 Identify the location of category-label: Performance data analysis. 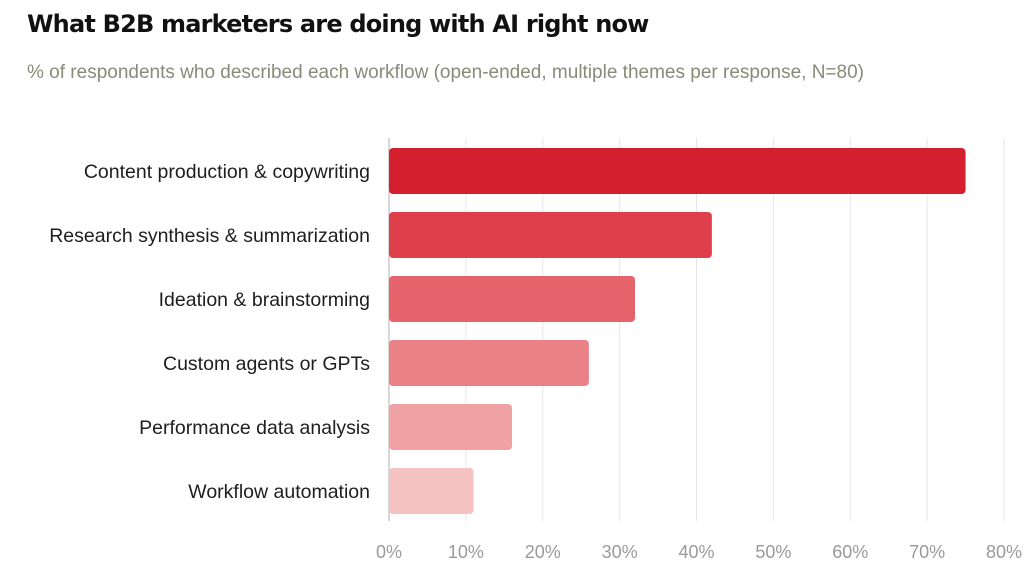
(254, 428).